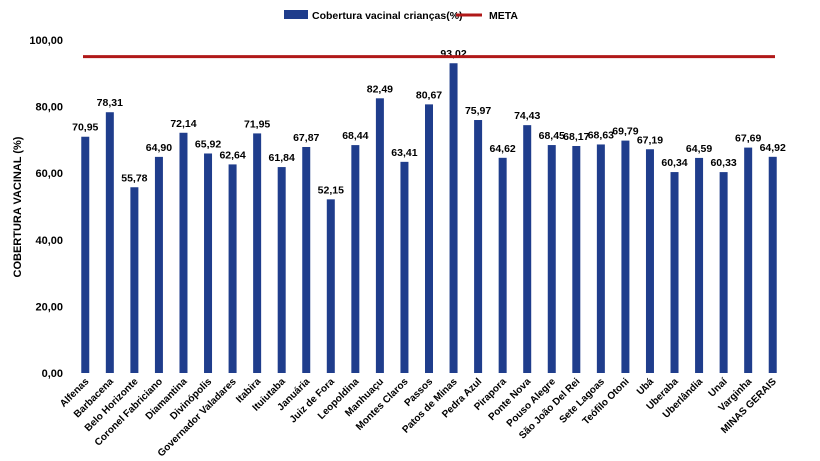 The height and width of the screenshot is (461, 820). I want to click on data-label: 64,59, so click(699, 149).